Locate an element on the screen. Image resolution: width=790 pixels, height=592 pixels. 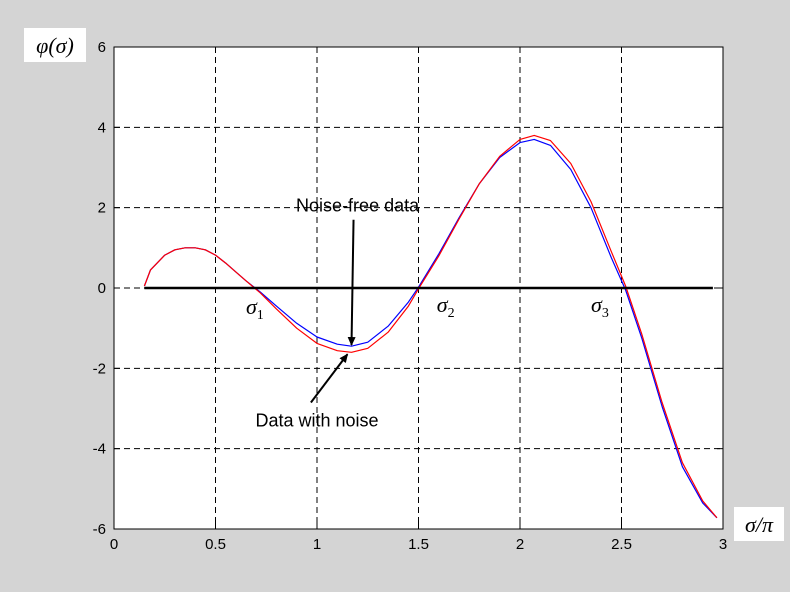
x-tick-label: 0.5 is located at coordinates (215, 544).